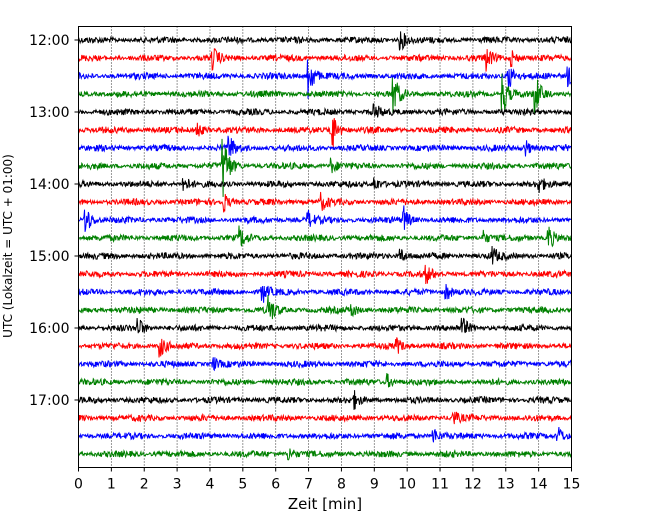 The image size is (650, 520). Describe the element at coordinates (49, 113) in the screenshot. I see `y-tick-label: 13:00` at that location.